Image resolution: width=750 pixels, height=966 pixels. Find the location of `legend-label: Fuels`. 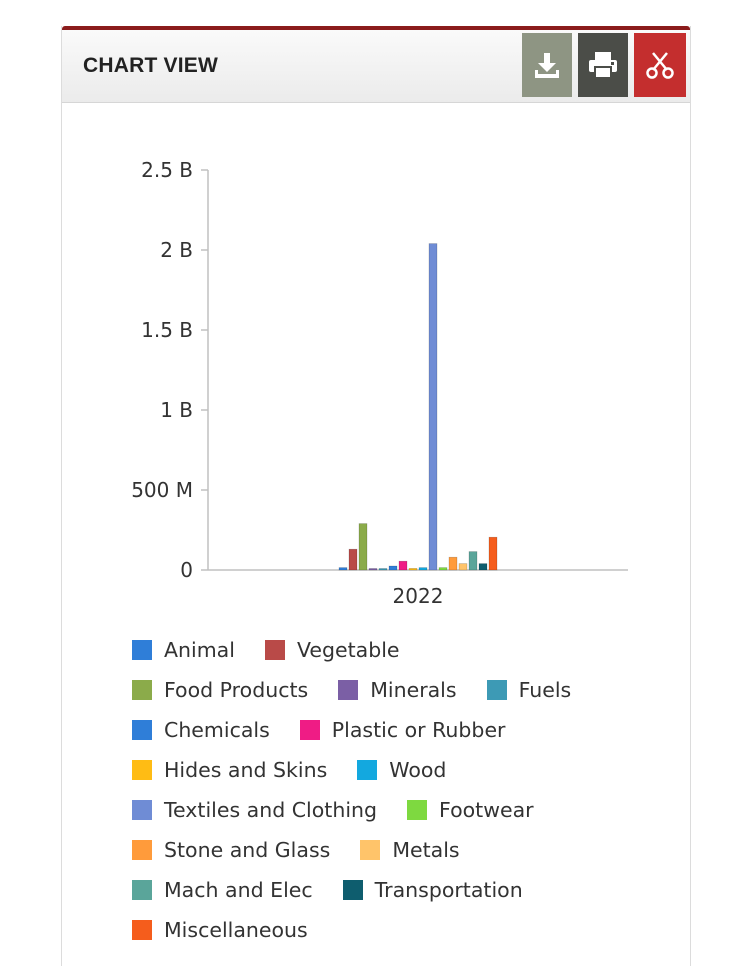

legend-label: Fuels is located at coordinates (545, 690).